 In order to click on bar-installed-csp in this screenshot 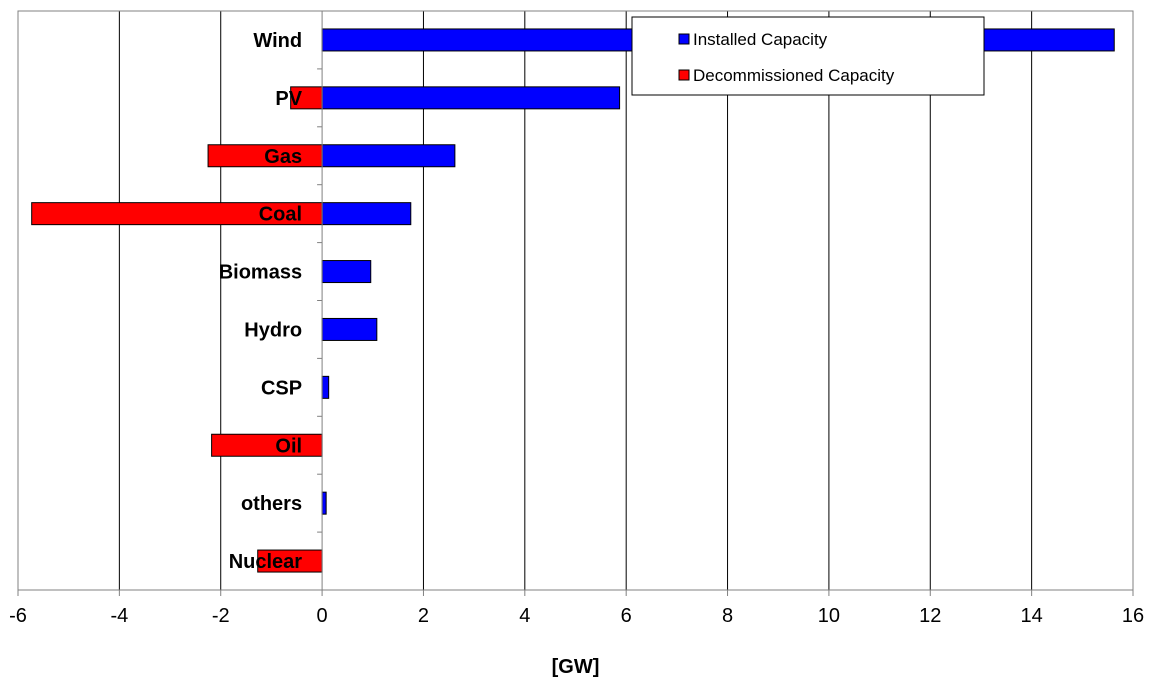, I will do `click(325, 387)`.